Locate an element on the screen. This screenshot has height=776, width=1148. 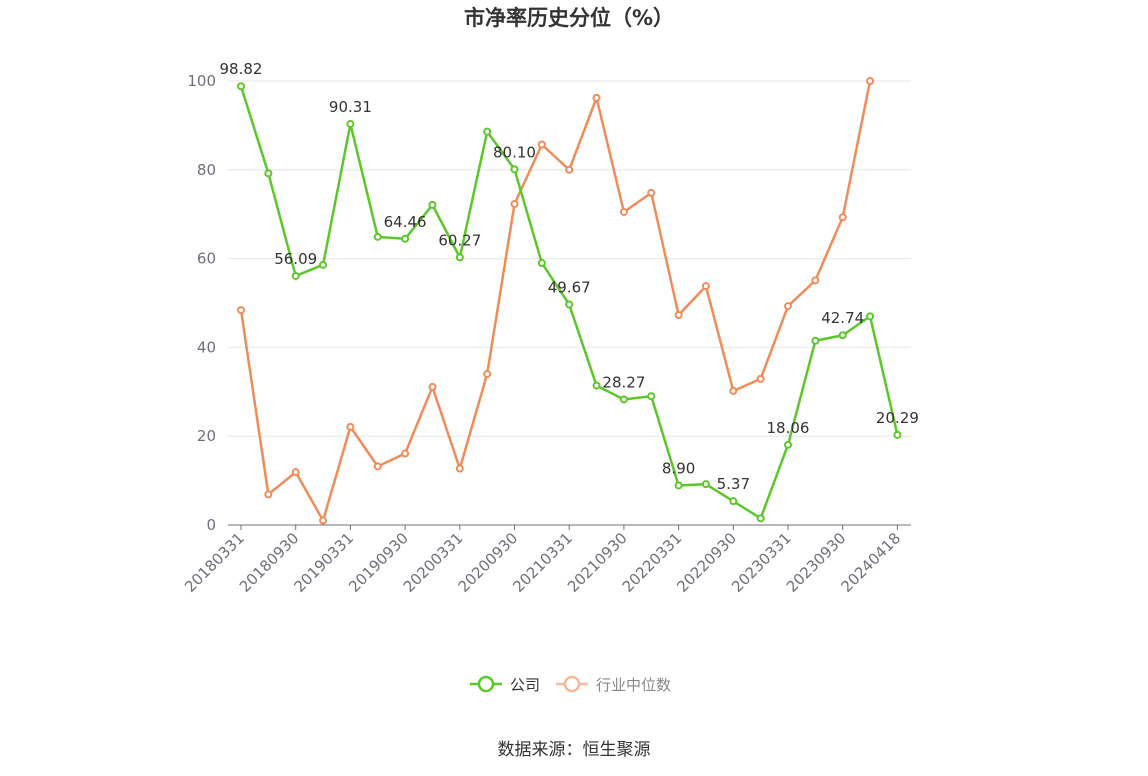
legend-label: 行业中位数 is located at coordinates (633, 685).